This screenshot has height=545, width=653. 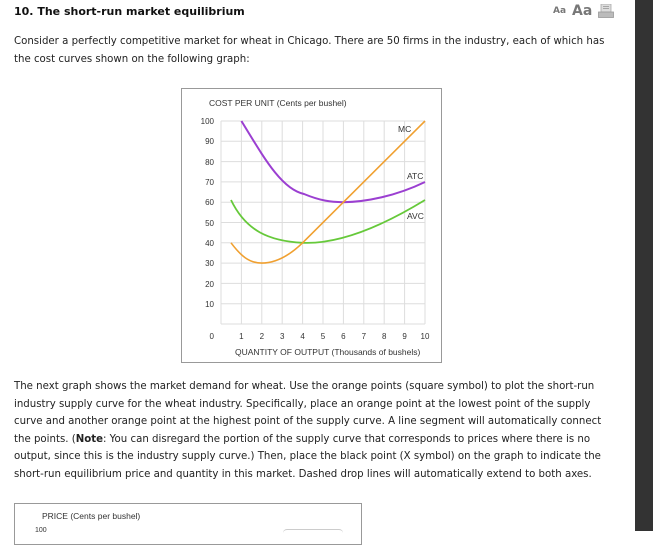 I want to click on atc-label: ATC, so click(x=415, y=176).